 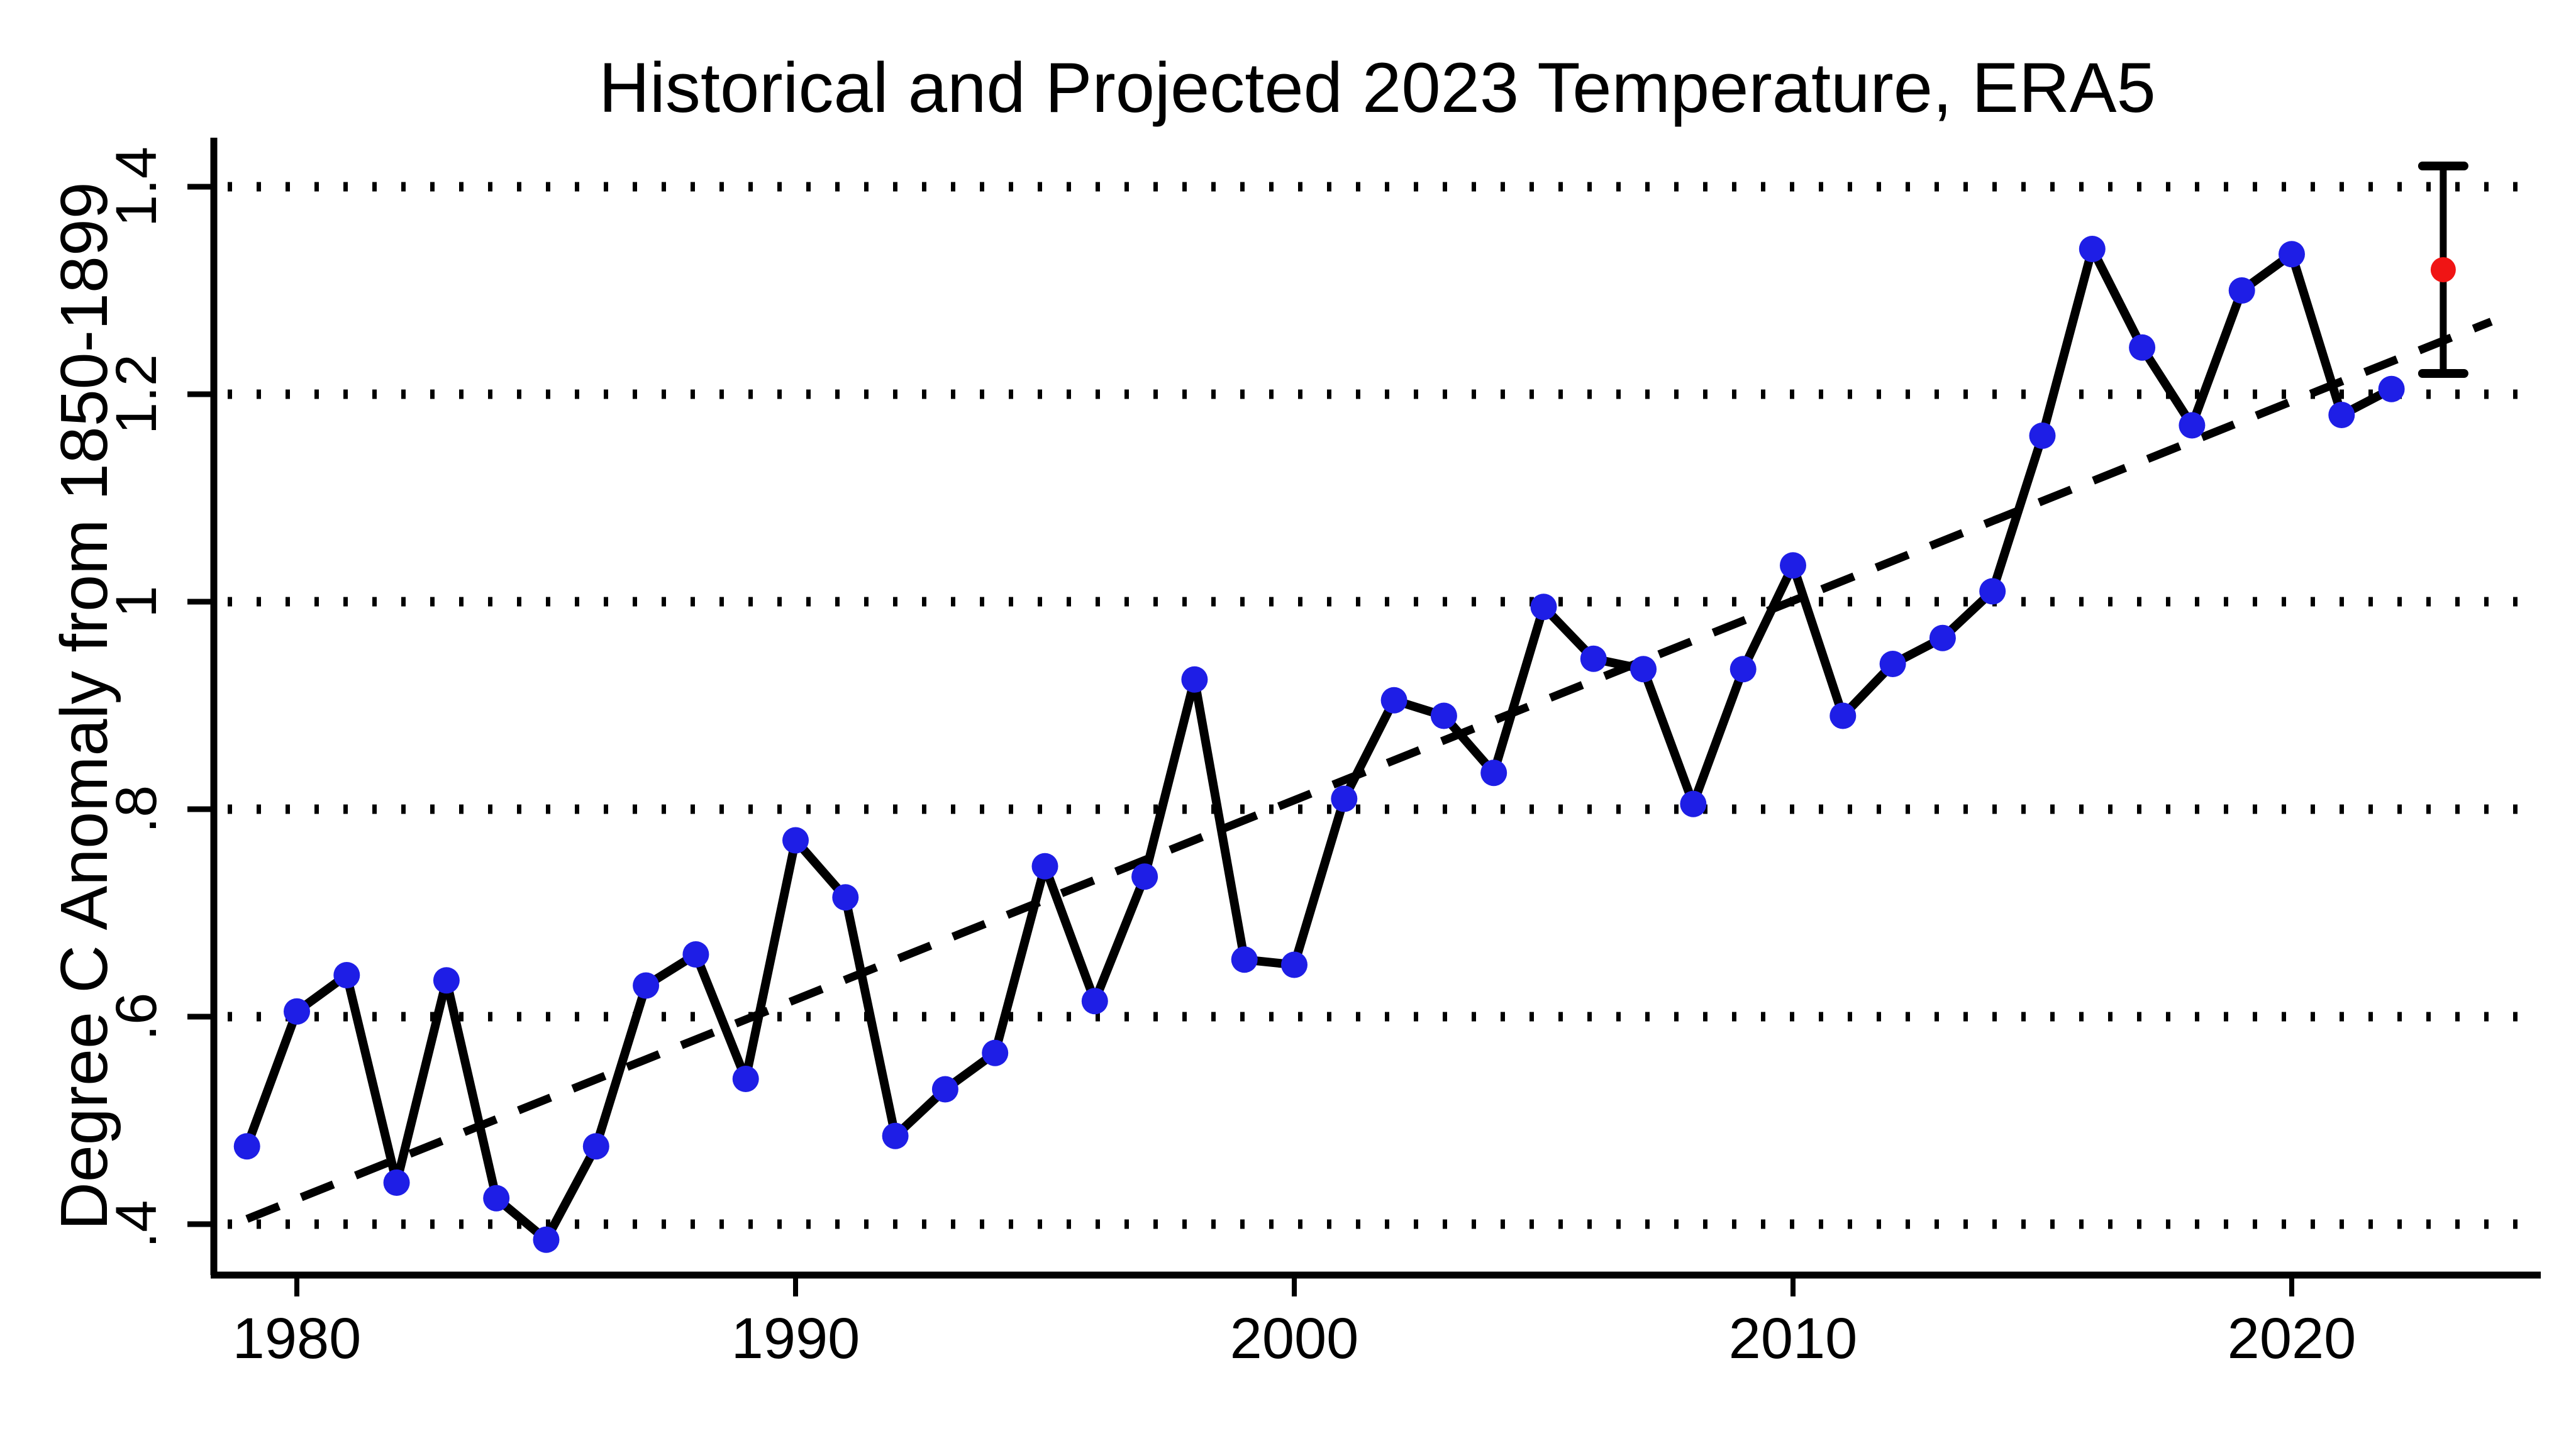 I want to click on y-tick-label: 1.4, so click(x=136, y=186).